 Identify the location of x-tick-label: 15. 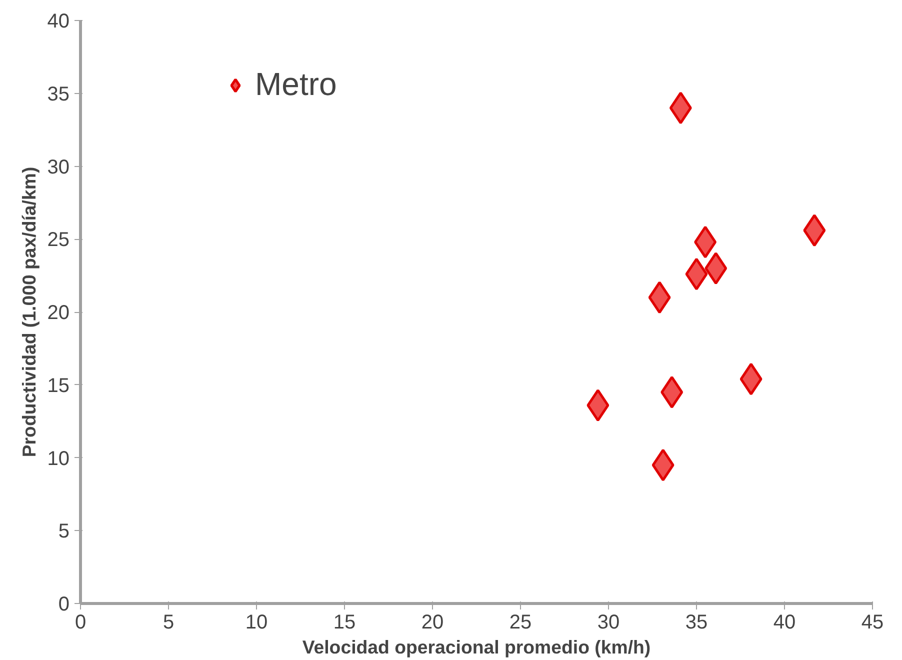
(344, 623).